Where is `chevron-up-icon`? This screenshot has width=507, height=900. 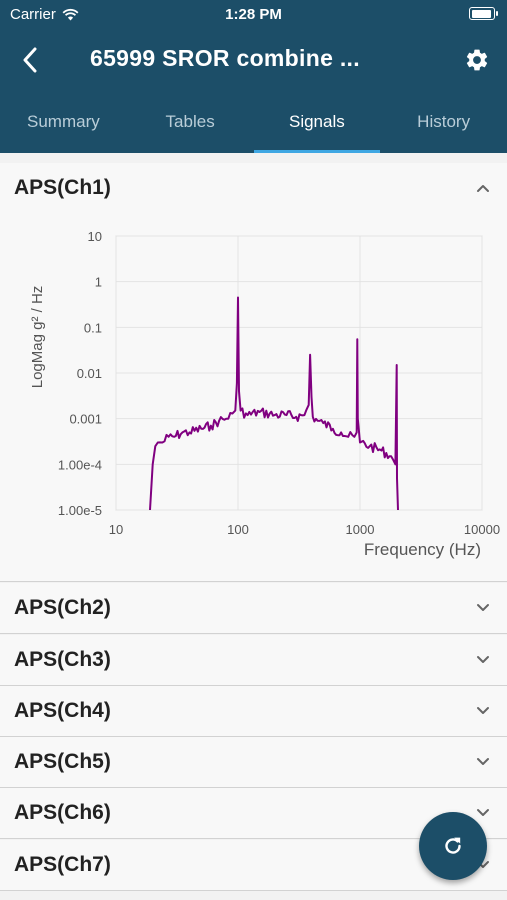
chevron-up-icon is located at coordinates (483, 188).